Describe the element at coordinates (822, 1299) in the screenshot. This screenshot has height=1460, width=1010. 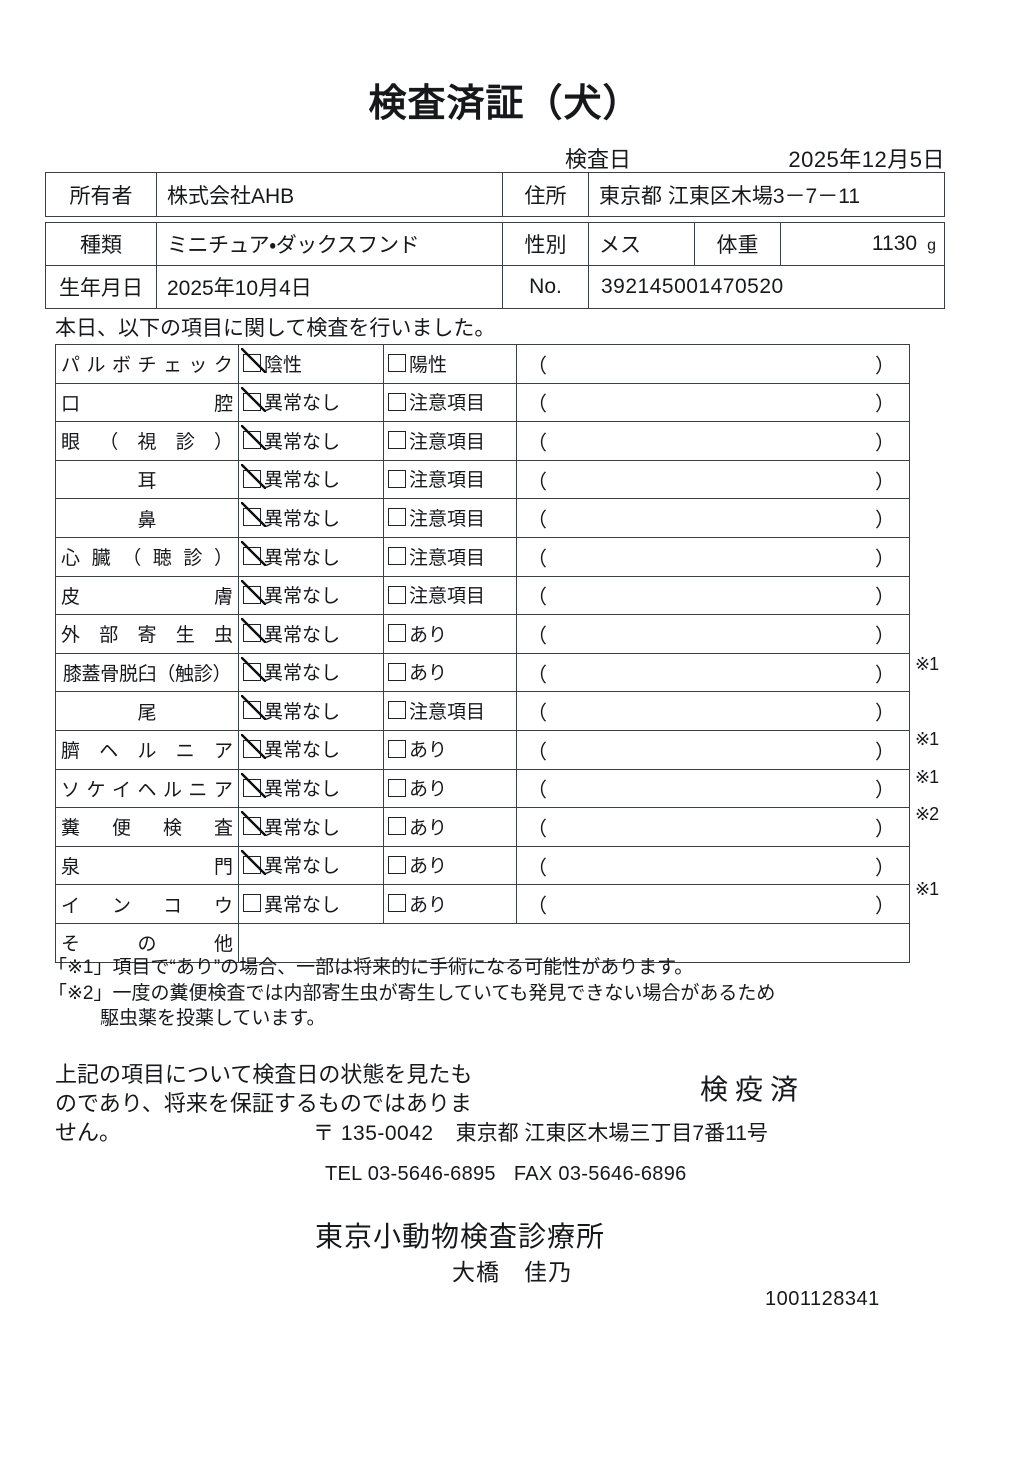
I see `reference-number: 1001128341` at that location.